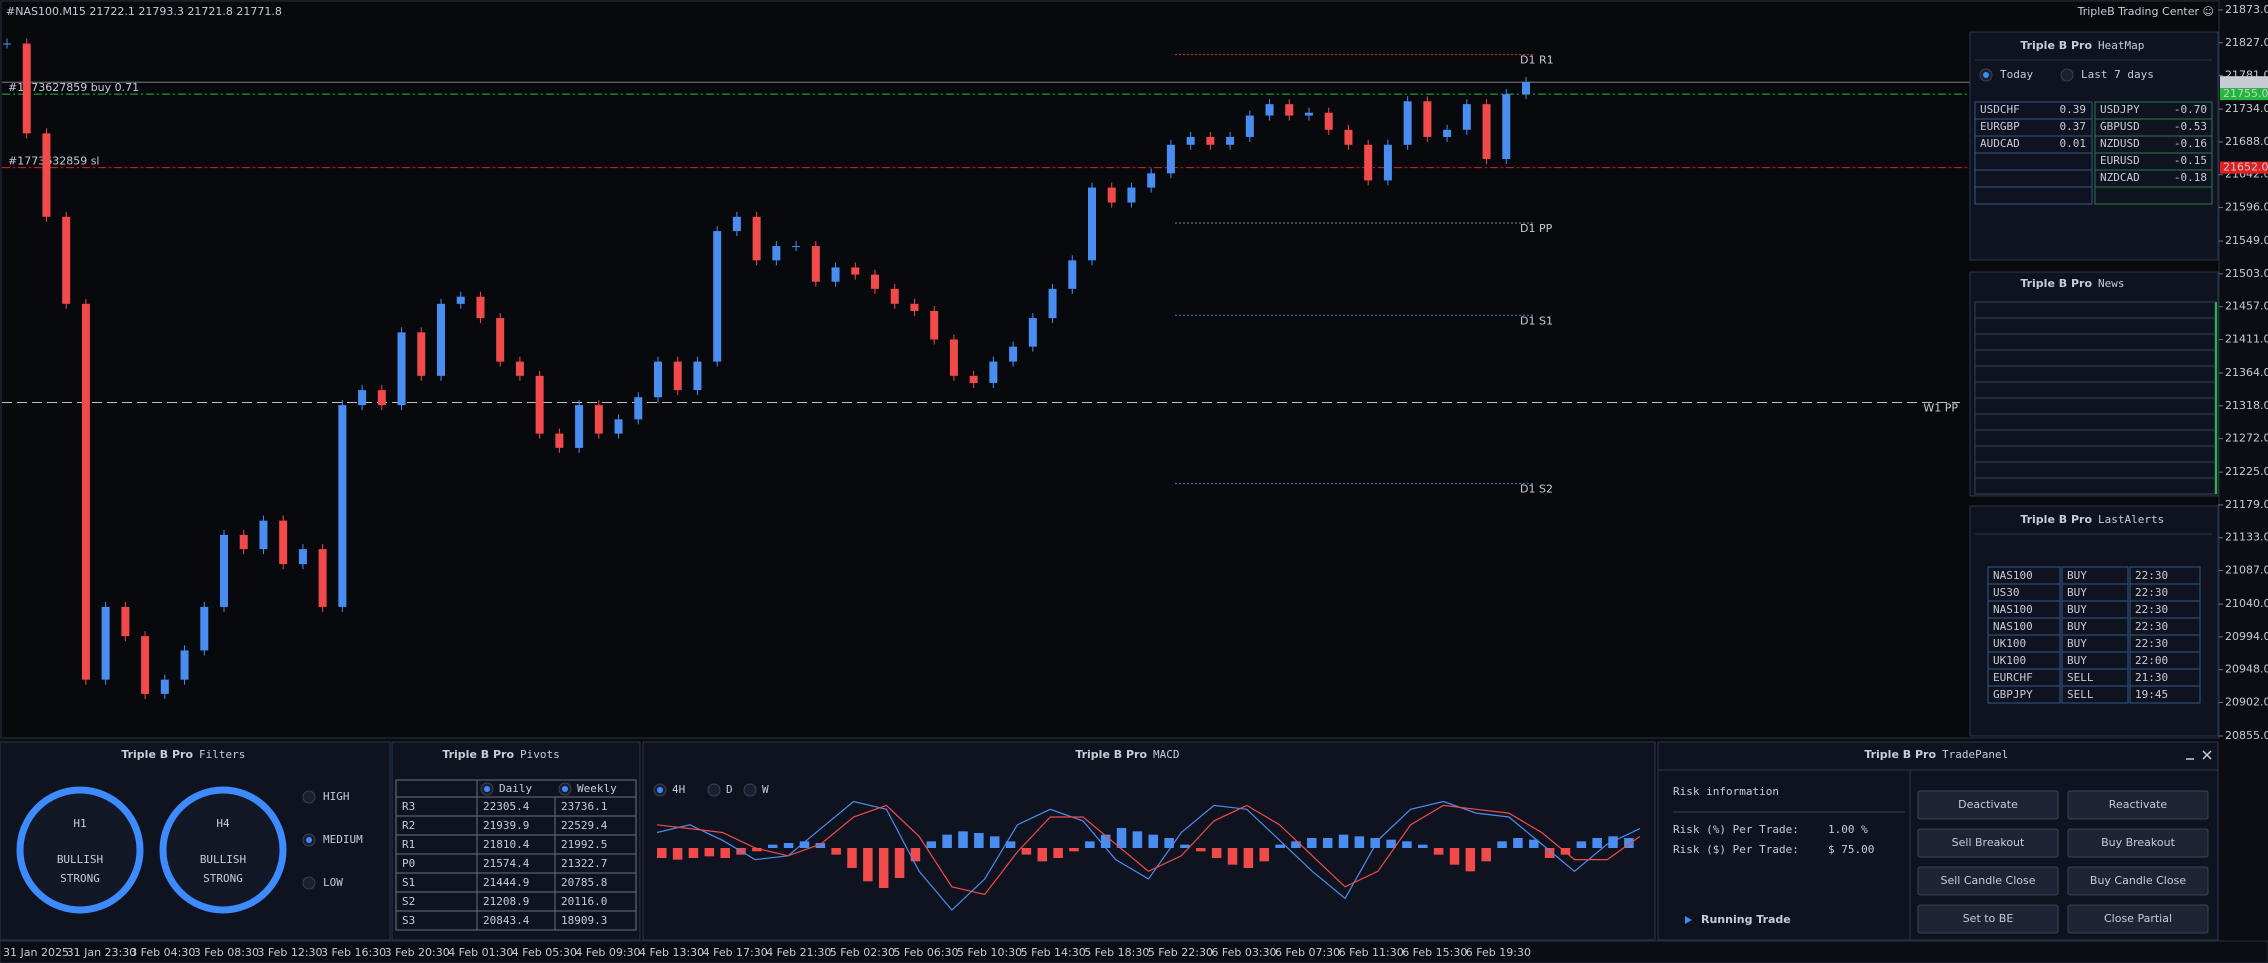 The image size is (2268, 963). Describe the element at coordinates (2151, 626) in the screenshot. I see `alert-time: 22:30` at that location.